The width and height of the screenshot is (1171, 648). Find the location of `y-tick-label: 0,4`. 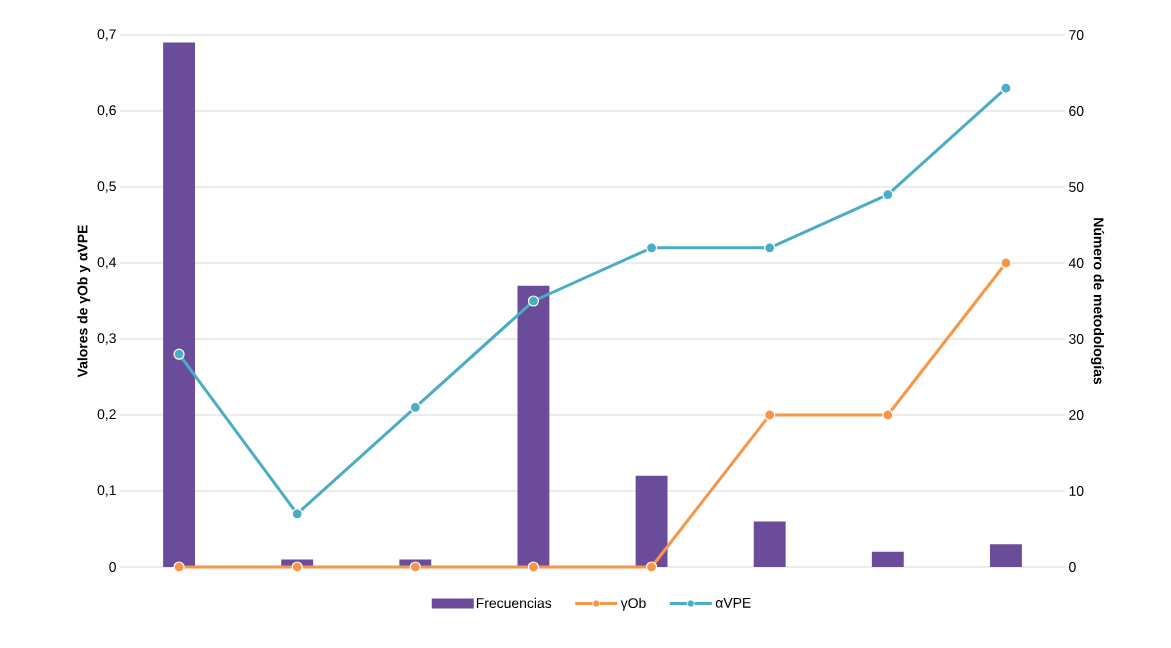

y-tick-label: 0,4 is located at coordinates (107, 263).